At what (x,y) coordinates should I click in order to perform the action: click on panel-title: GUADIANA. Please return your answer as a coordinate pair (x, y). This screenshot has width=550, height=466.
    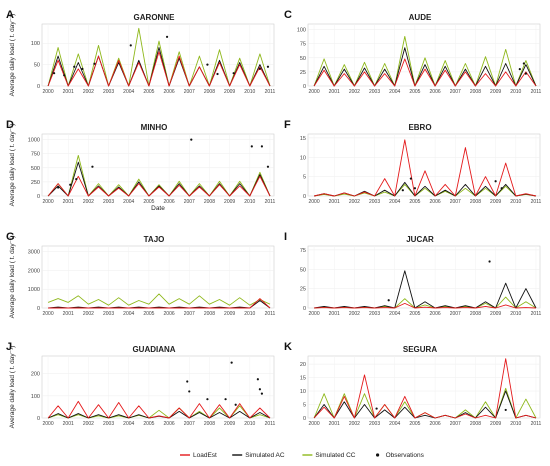
    Looking at the image, I should click on (153, 349).